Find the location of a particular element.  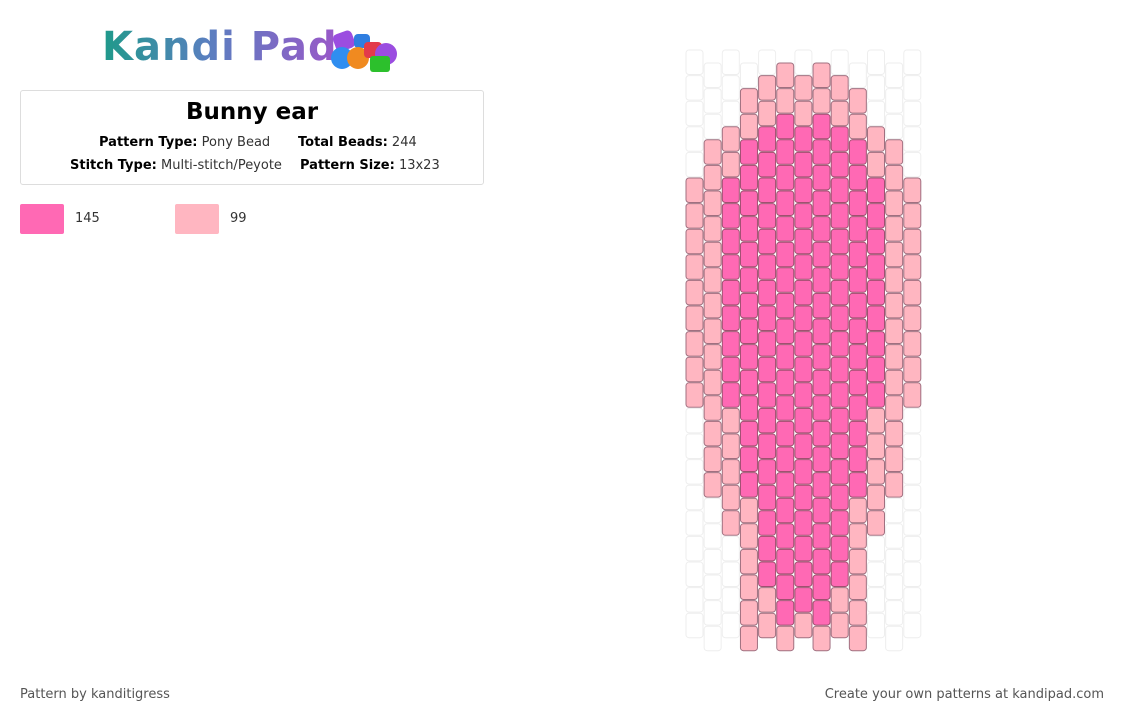

logo: Kandi Pad is located at coordinates (220, 47).